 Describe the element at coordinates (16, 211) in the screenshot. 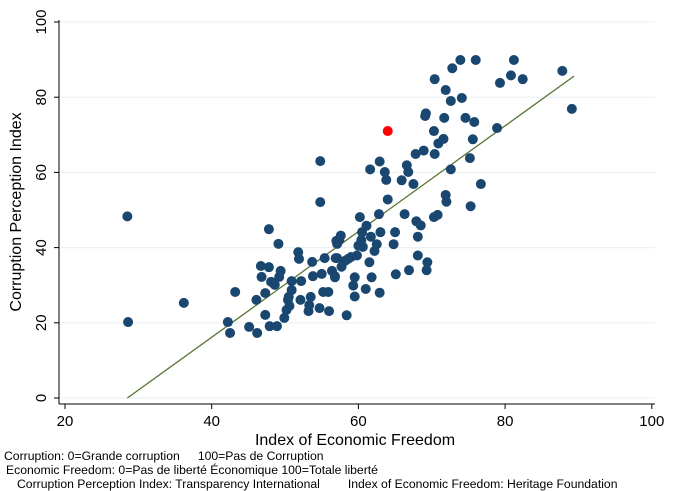

I see `y-axis-label: Corruption Perception Index` at that location.